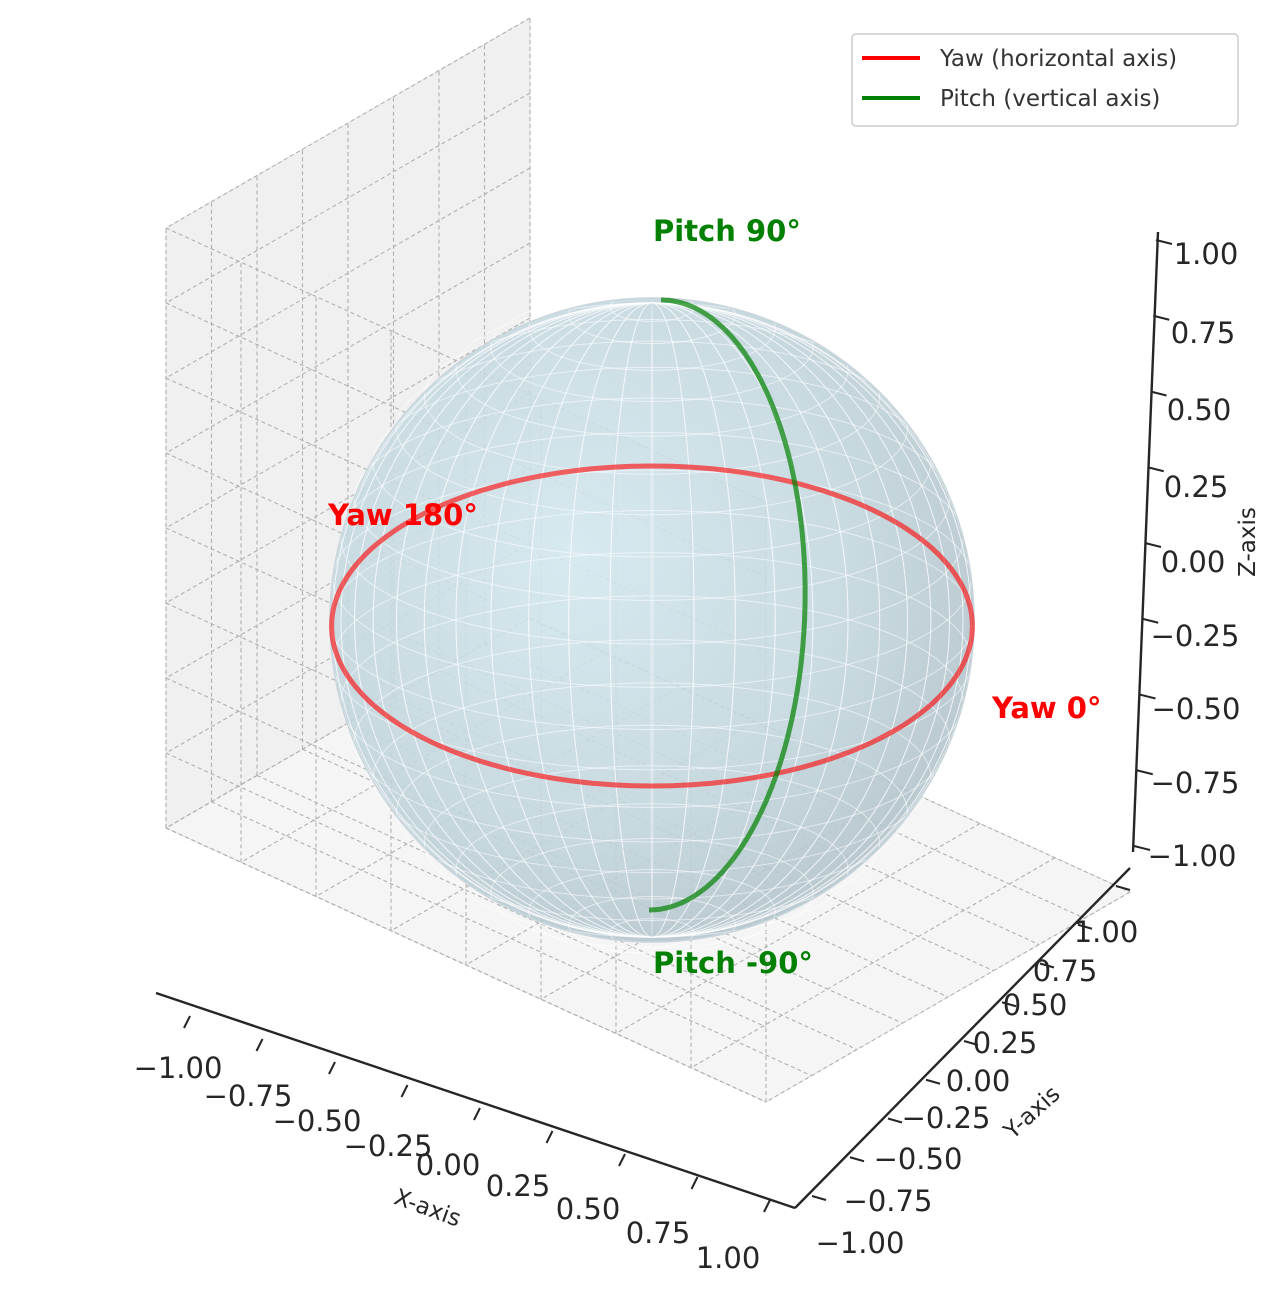  I want to click on y-tick-label: 0.75, so click(1065, 971).